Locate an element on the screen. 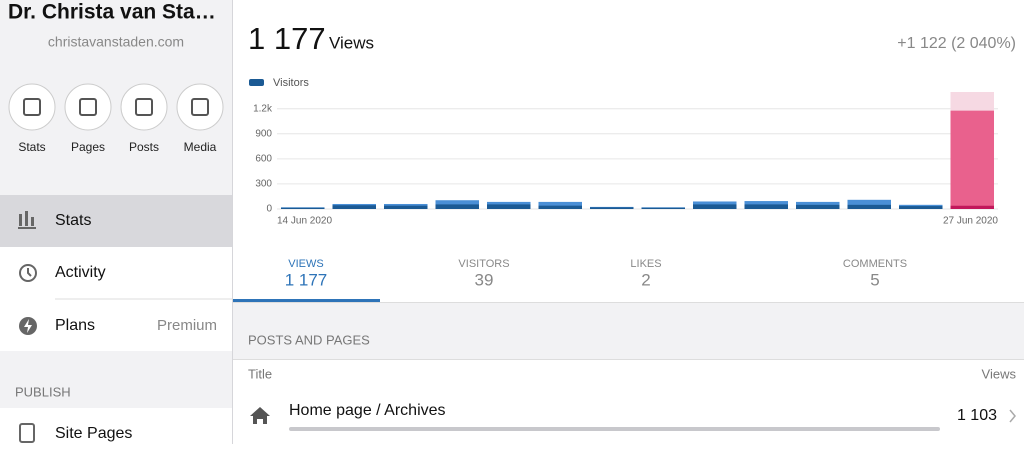 This screenshot has width=1024, height=449. tab-value: 1 177 is located at coordinates (306, 279).